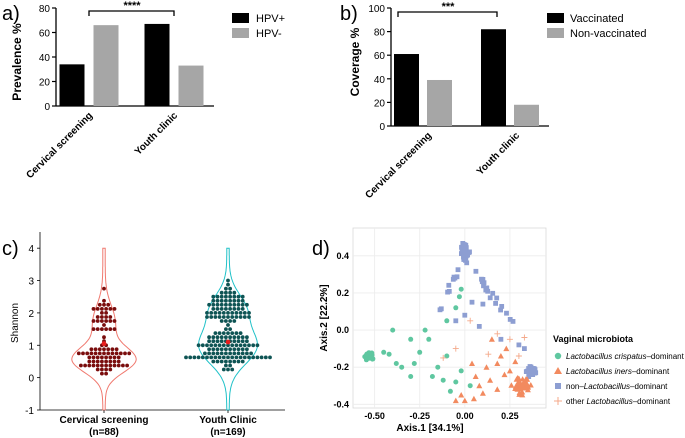  Describe the element at coordinates (270, 19) in the screenshot. I see `legend-label-hpv-pos: HPV+` at that location.